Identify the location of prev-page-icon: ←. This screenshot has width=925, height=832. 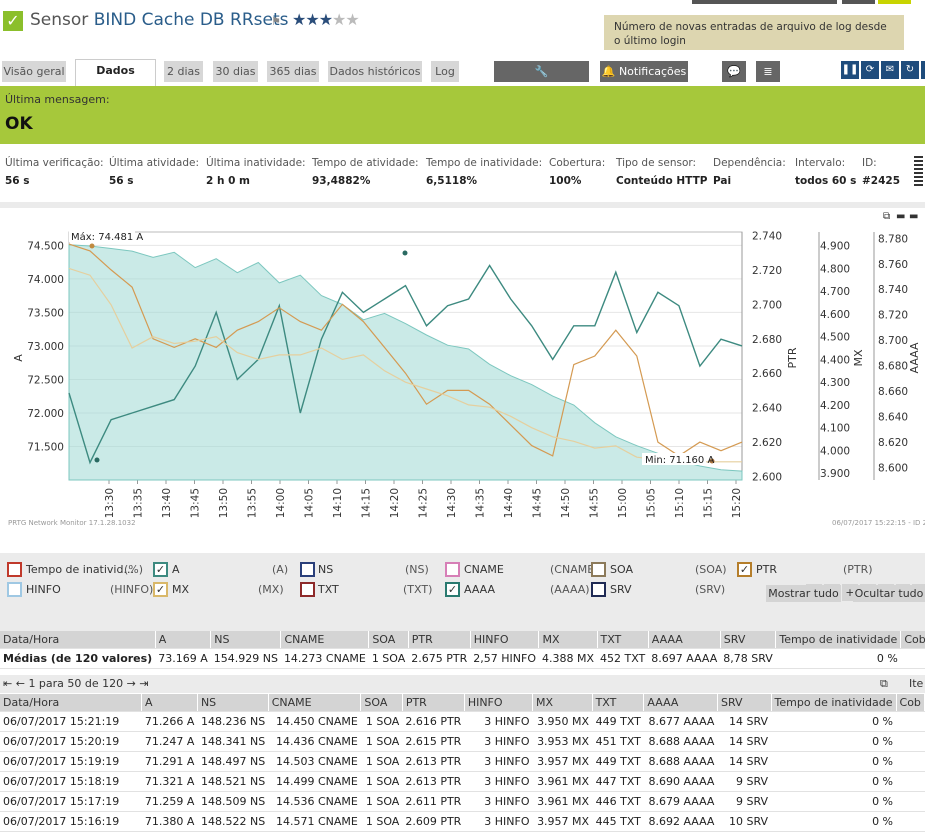
(20, 683).